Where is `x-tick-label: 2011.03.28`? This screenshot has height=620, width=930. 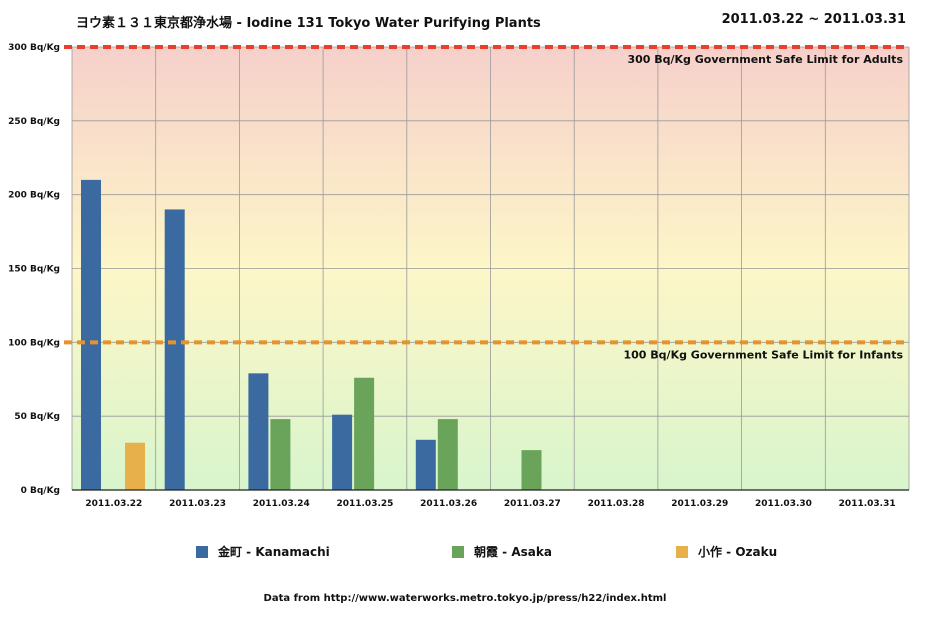 x-tick-label: 2011.03.28 is located at coordinates (616, 504).